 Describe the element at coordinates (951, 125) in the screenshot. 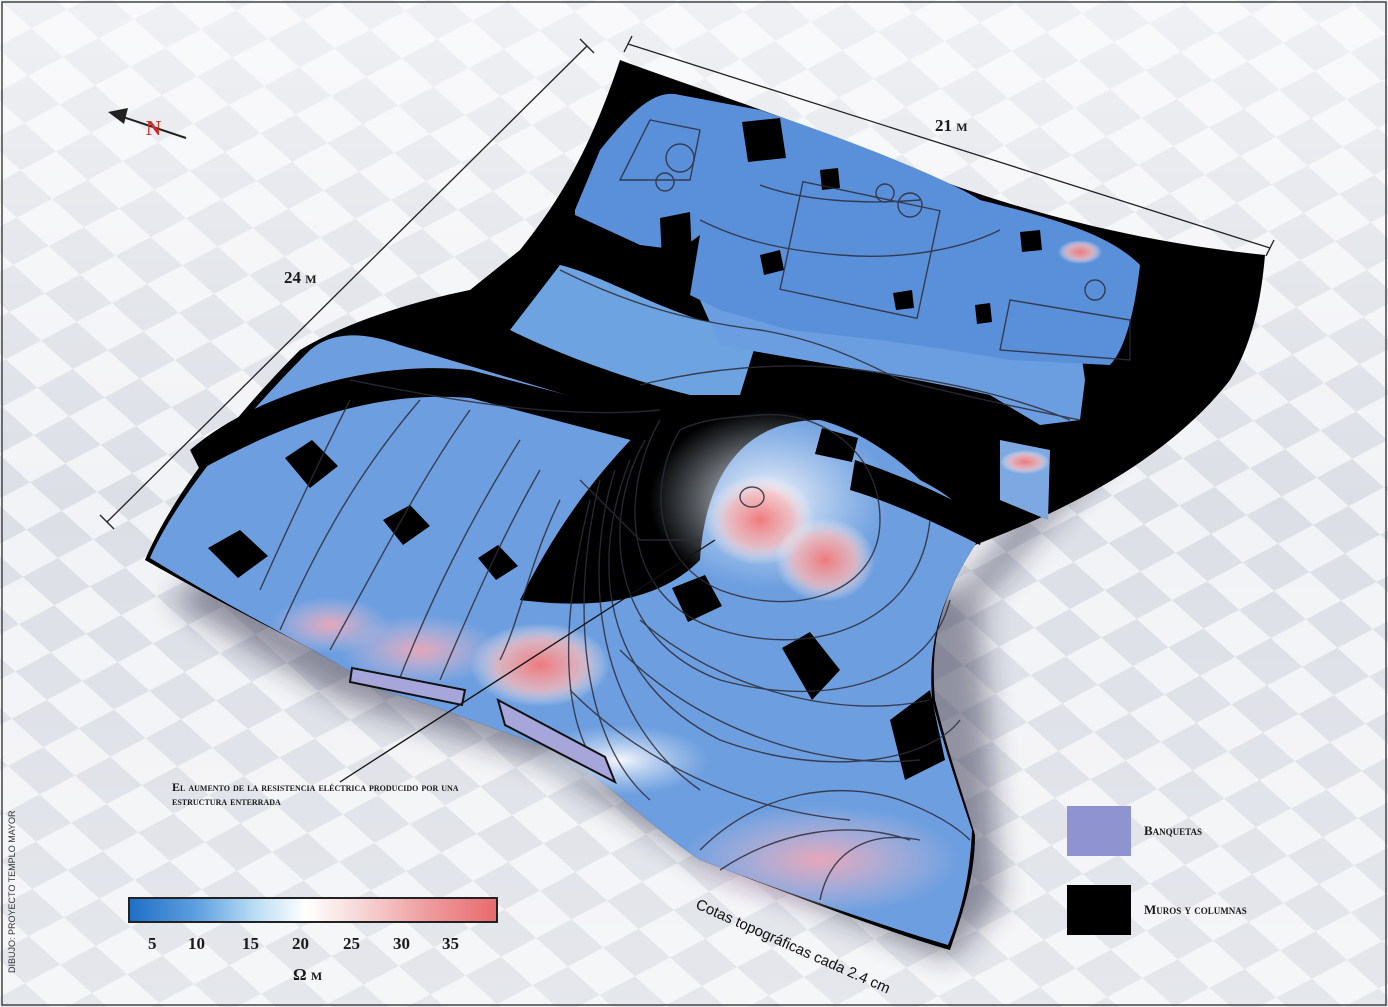

I see `dimension-label-top: 21 m` at that location.